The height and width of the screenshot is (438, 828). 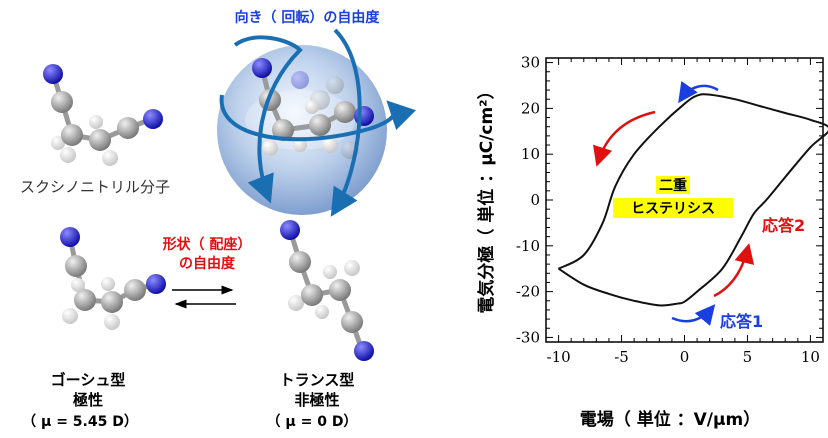 What do you see at coordinates (670, 419) in the screenshot?
I see `x-axis-label: 電場（ 単位 ：V/μm）` at bounding box center [670, 419].